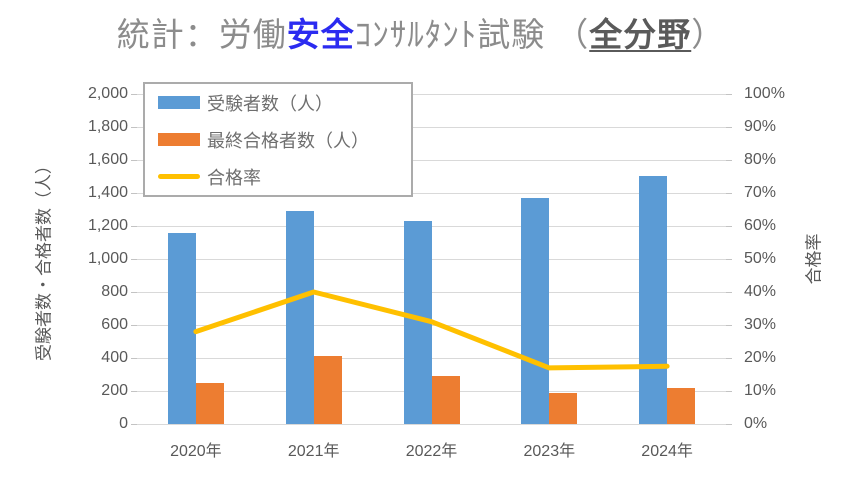 The height and width of the screenshot is (480, 842). What do you see at coordinates (450, 34) in the screenshot?
I see `title-middle: ｺﾝｻﾙﾀﾝﾄ試験` at bounding box center [450, 34].